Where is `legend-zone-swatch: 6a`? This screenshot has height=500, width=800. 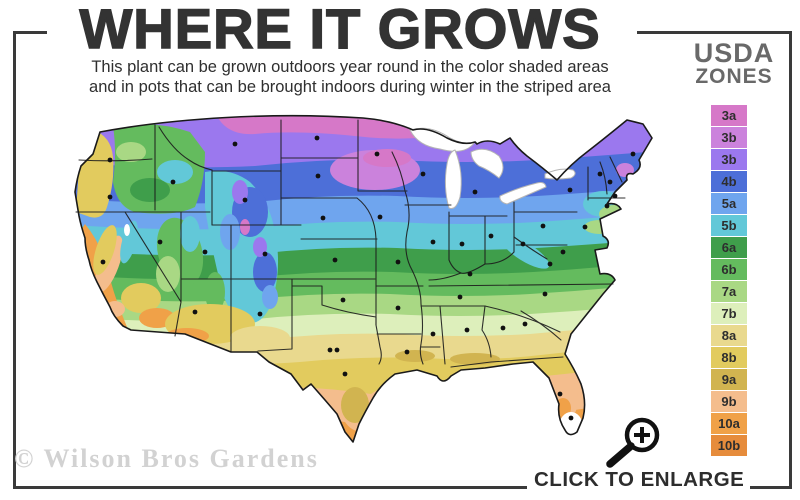
legend-zone-swatch: 6a is located at coordinates (729, 247).